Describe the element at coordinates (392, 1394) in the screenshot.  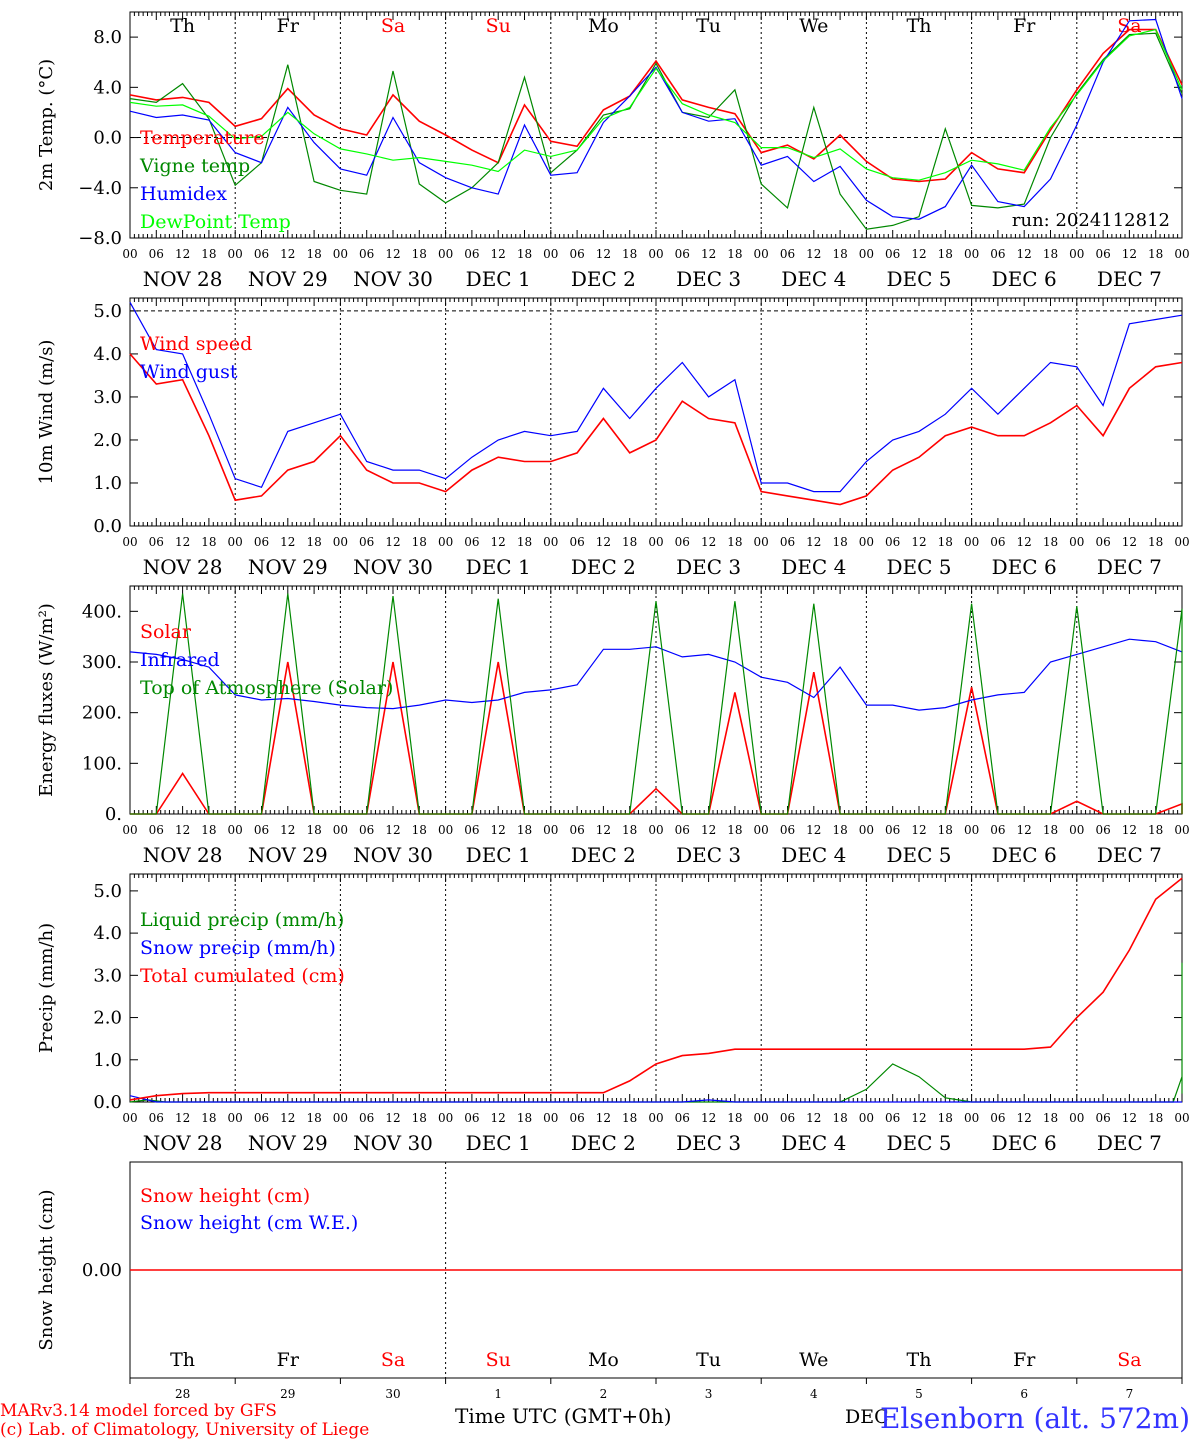
I see `day-number-label: 30` at that location.